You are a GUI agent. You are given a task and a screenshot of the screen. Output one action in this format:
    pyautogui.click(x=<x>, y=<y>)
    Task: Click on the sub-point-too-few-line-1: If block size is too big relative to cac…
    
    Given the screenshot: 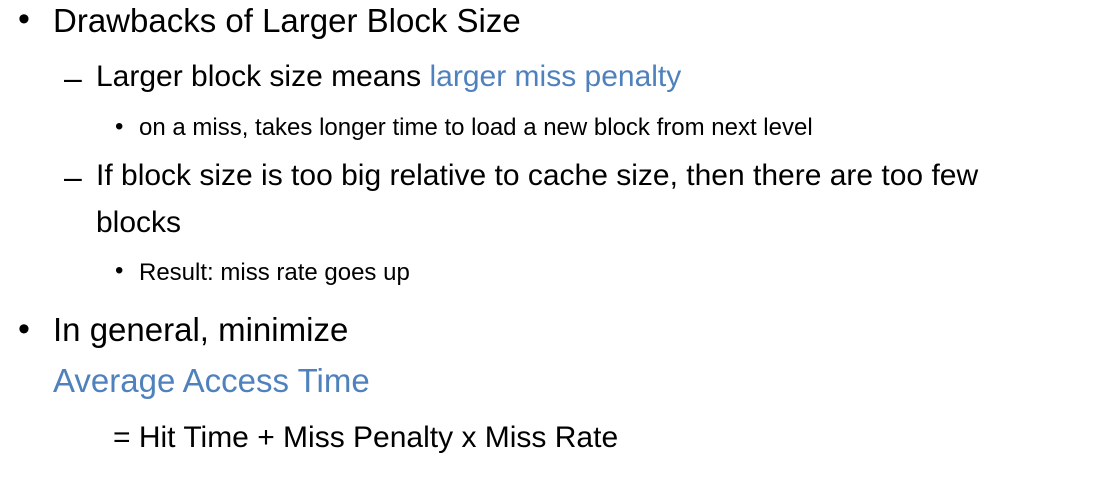 What is the action you would take?
    pyautogui.click(x=537, y=175)
    